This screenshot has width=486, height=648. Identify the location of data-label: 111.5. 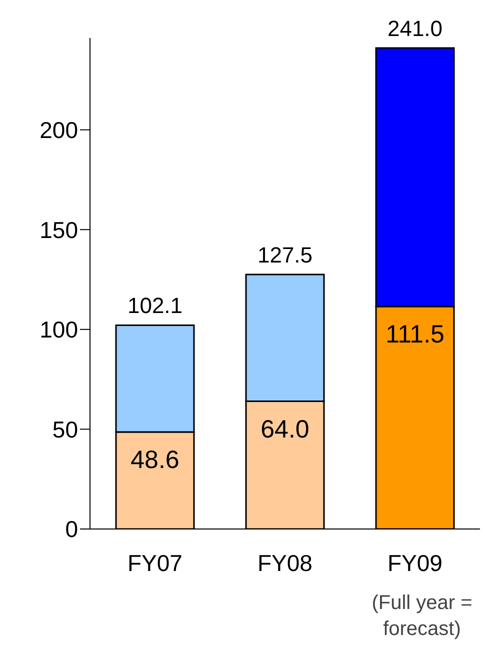
(415, 334).